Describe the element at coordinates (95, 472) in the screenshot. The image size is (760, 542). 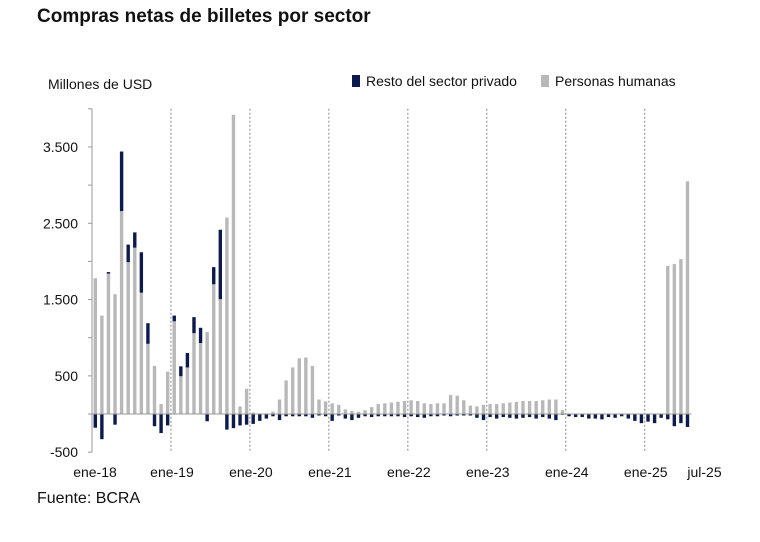
I see `x-tick-label: ene-18` at that location.